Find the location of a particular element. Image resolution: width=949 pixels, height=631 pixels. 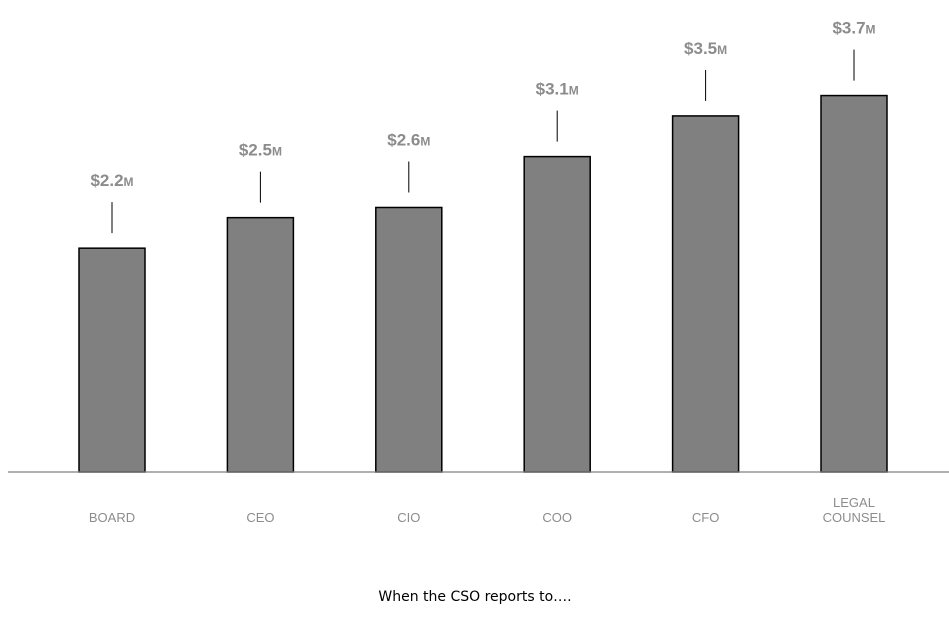

bar-ceo is located at coordinates (260, 344).